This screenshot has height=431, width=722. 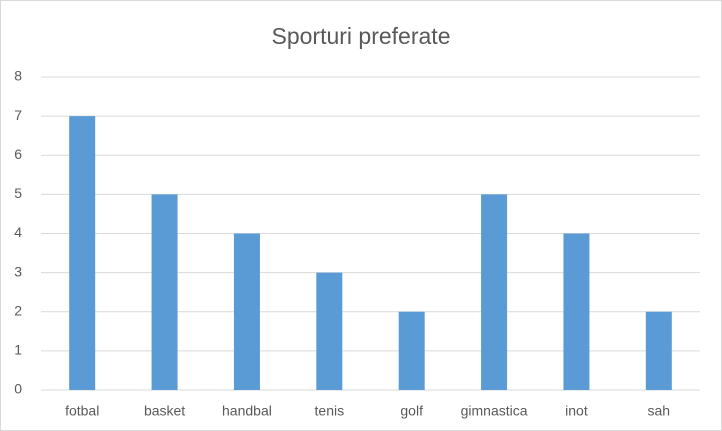 What do you see at coordinates (18, 310) in the screenshot?
I see `y-tick-label: 2` at bounding box center [18, 310].